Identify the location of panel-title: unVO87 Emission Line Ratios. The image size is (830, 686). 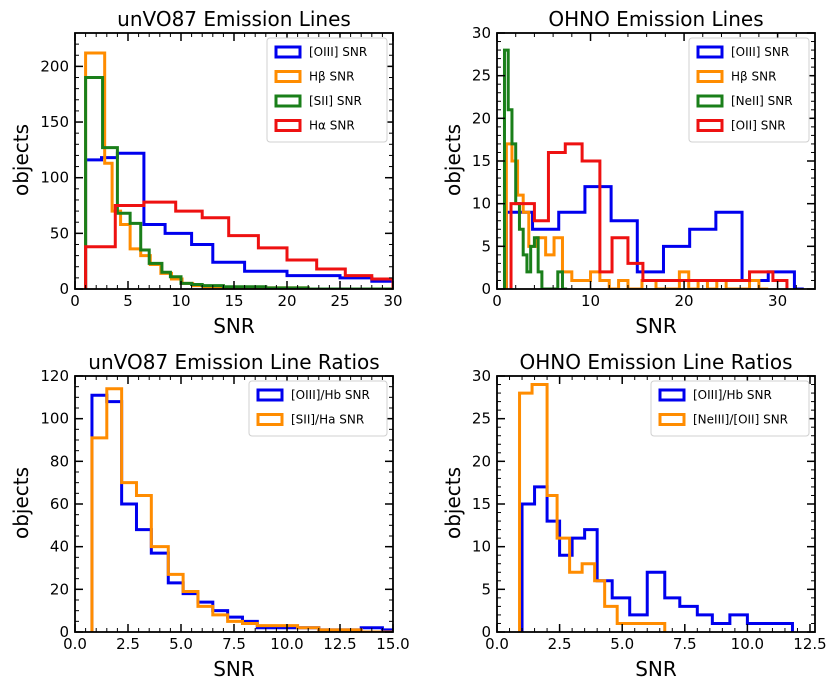
(233, 362).